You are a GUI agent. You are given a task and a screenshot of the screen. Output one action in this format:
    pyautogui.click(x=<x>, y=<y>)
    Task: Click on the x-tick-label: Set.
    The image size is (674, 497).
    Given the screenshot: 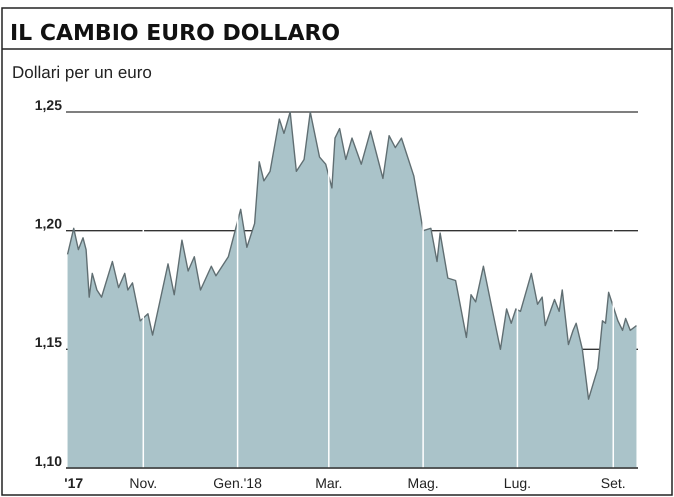 What is the action you would take?
    pyautogui.click(x=613, y=483)
    